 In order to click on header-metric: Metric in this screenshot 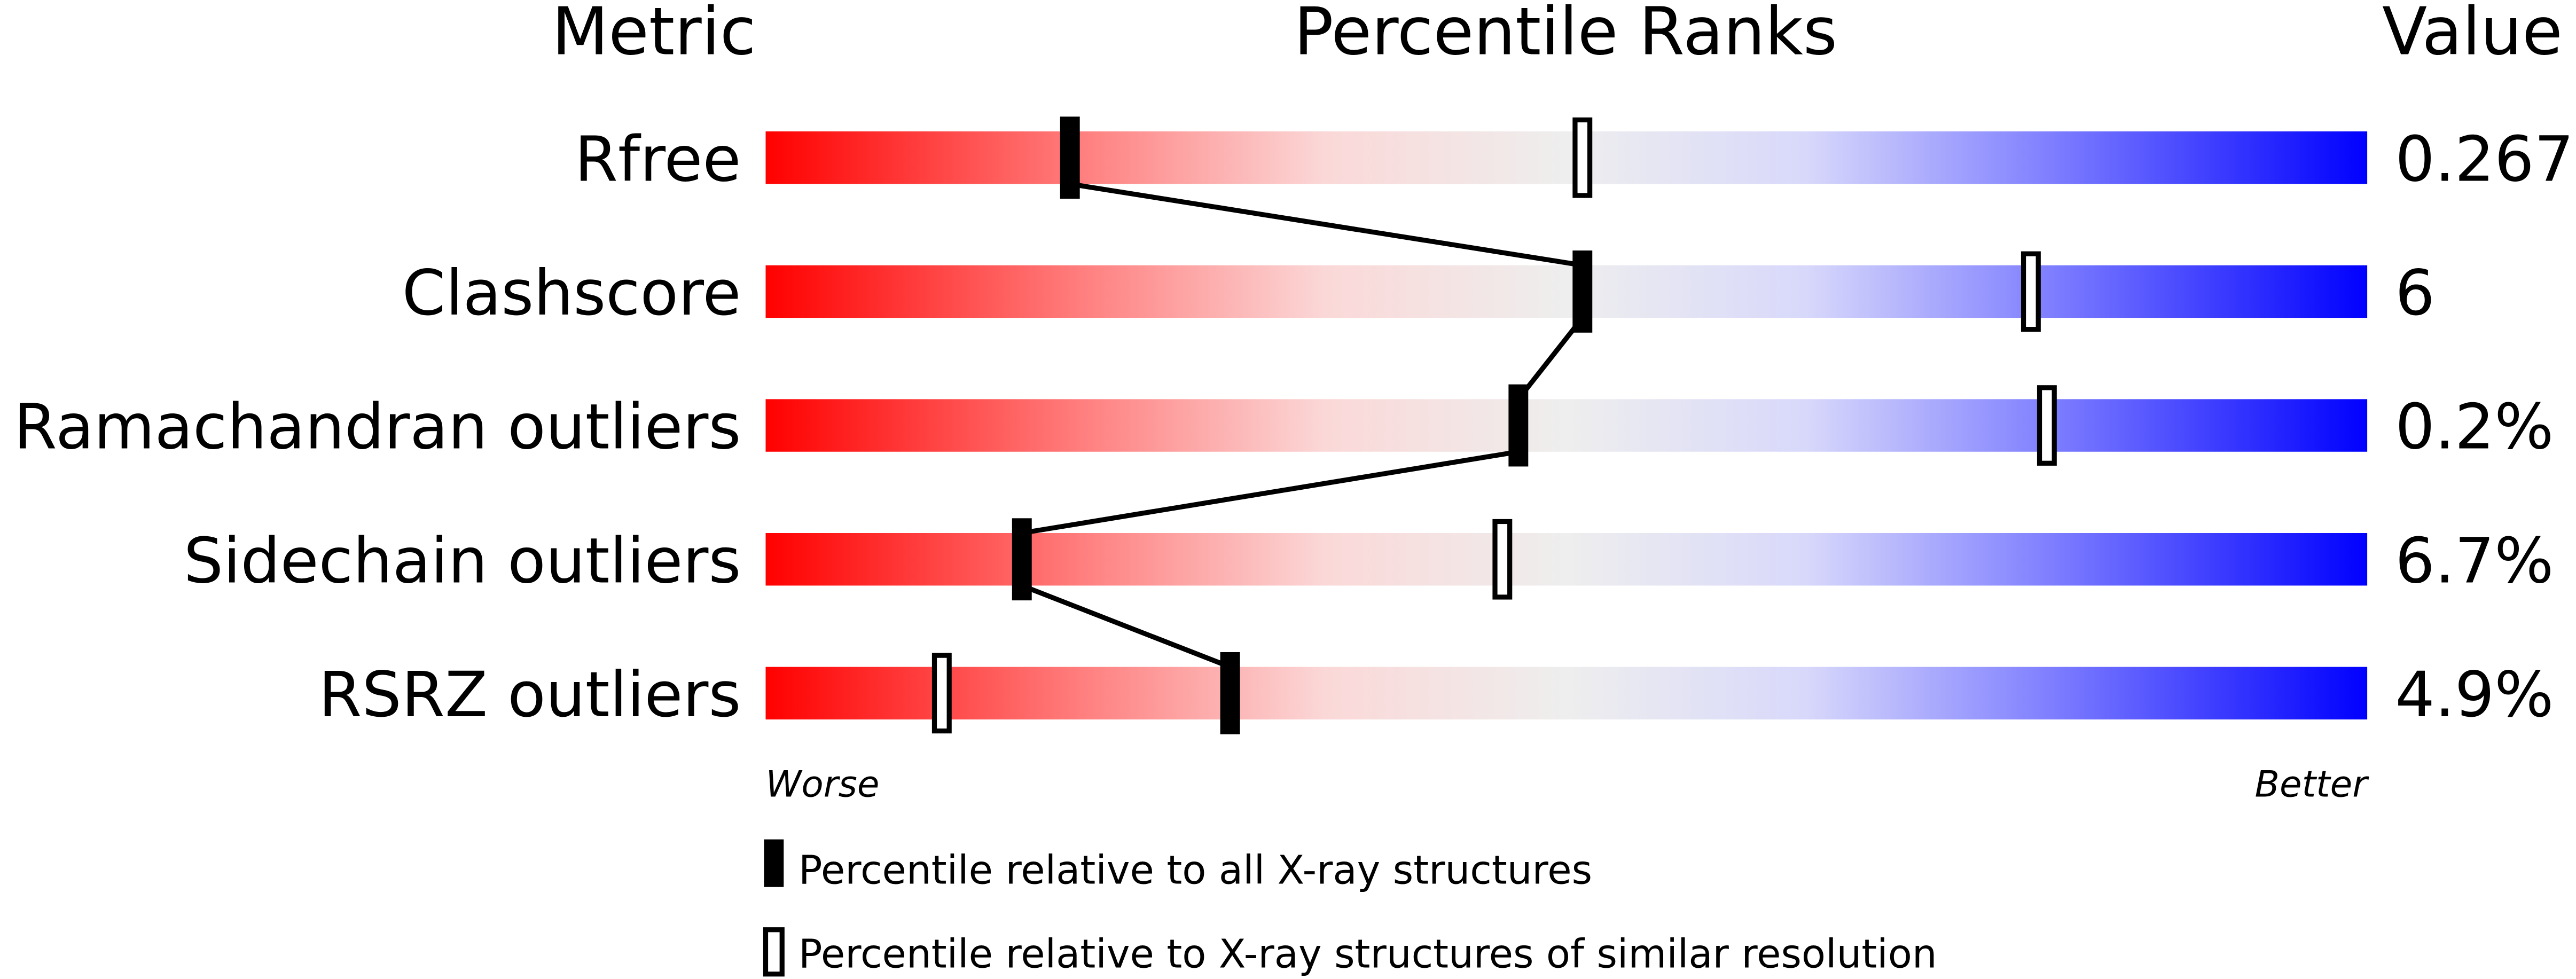, I will do `click(654, 35)`.